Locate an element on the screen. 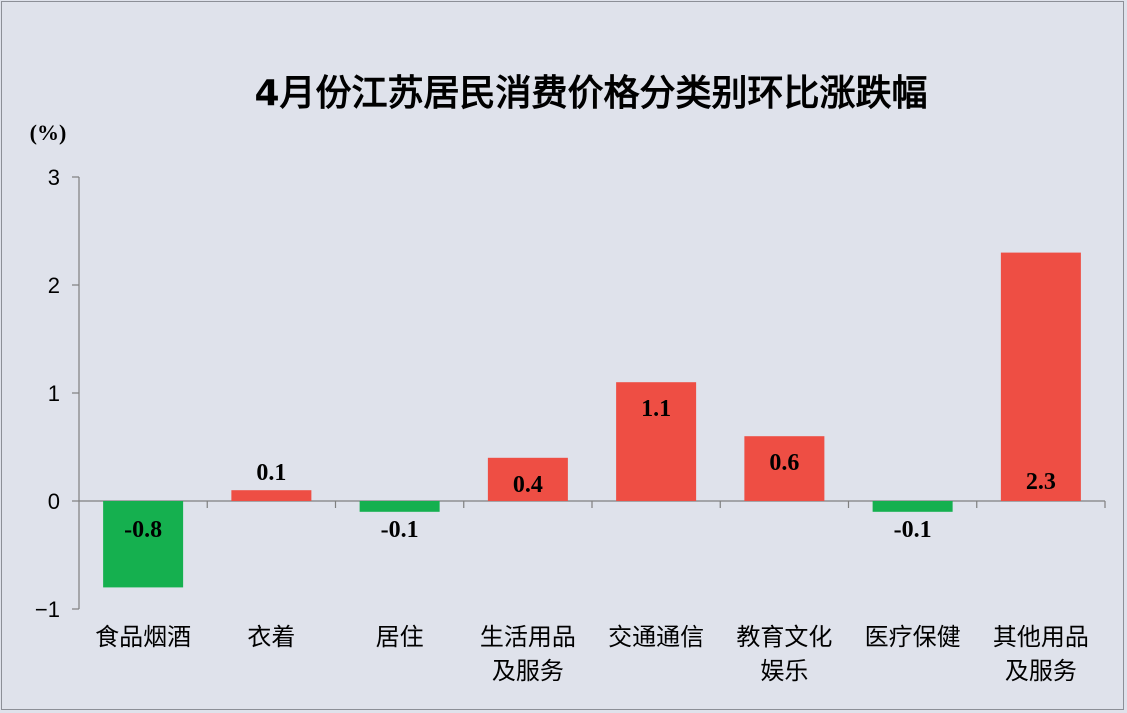 The width and height of the screenshot is (1127, 713). y-axis: 3 2 1 0 −1 is located at coordinates (57, 393).